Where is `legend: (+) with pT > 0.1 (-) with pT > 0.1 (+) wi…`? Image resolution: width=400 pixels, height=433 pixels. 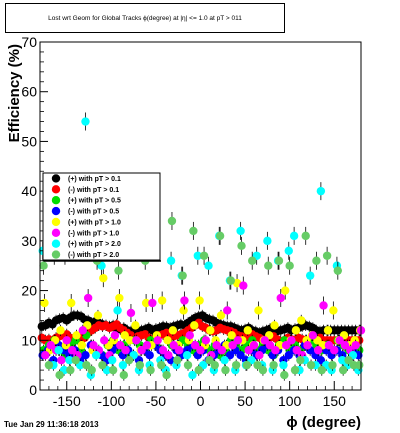
legend: (+) with pT > 0.1 (-) with pT > 0.1 (+) wi… is located at coordinates (101, 217).